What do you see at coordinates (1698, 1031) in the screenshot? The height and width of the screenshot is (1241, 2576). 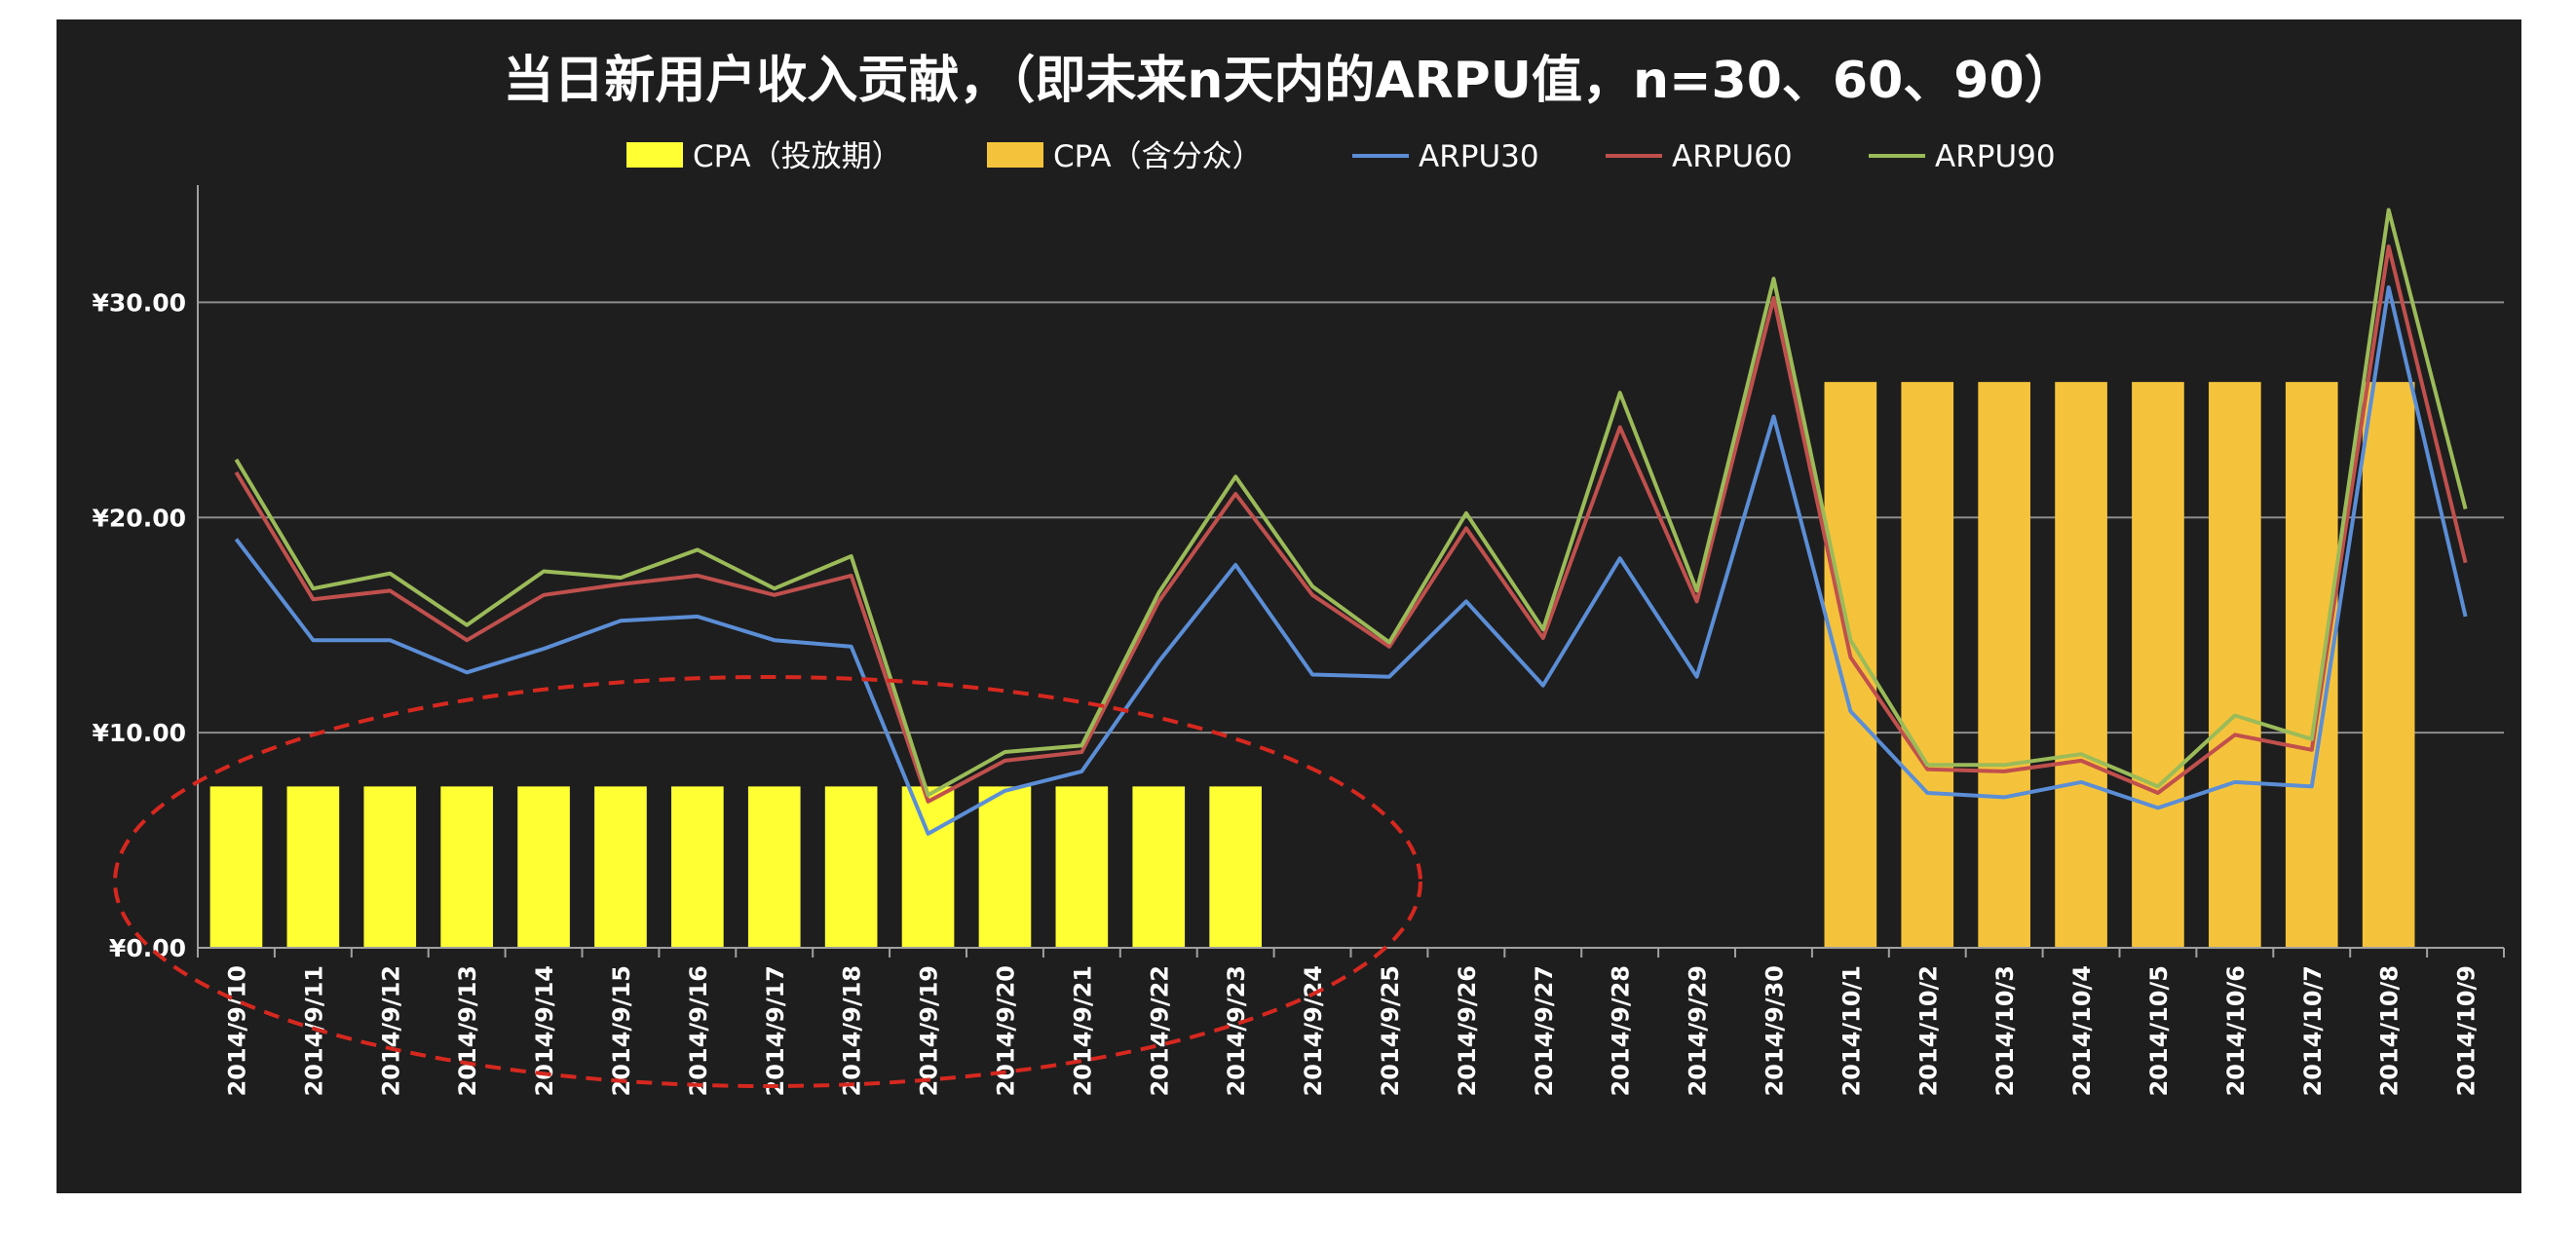 I see `x-tick-label: 2014/9/29` at bounding box center [1698, 1031].